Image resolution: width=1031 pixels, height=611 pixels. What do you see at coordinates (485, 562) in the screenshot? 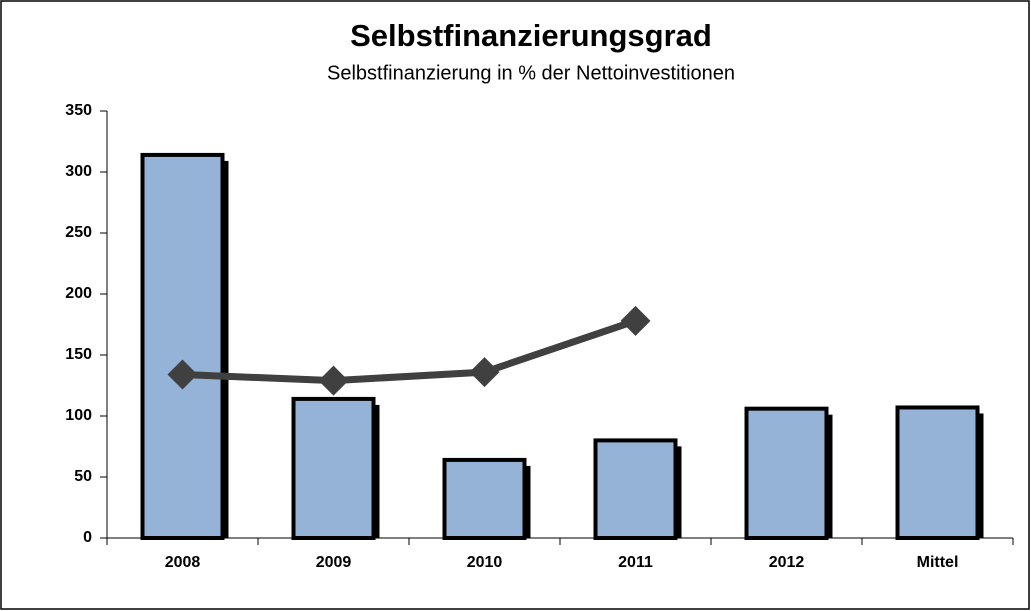
I see `x-tick-label: 2010` at bounding box center [485, 562].